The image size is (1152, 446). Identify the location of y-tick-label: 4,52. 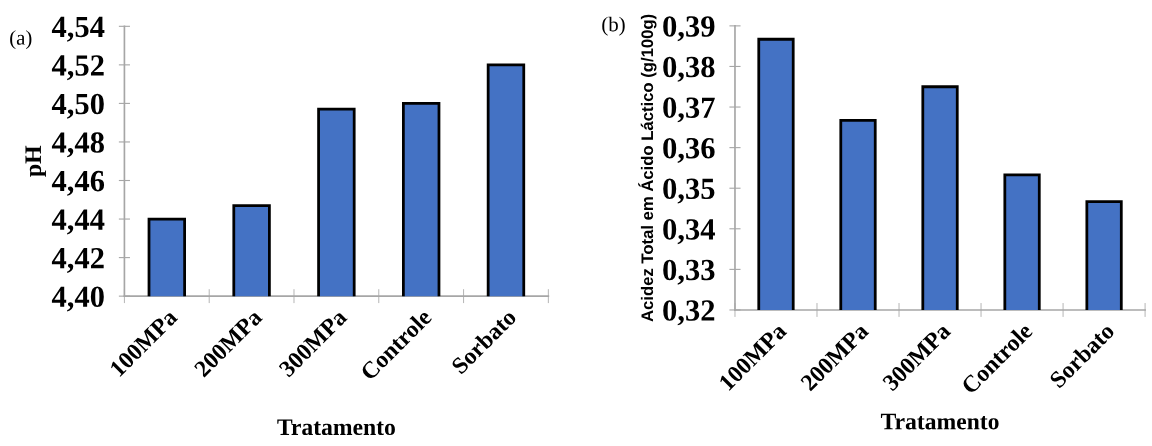
(77, 68).